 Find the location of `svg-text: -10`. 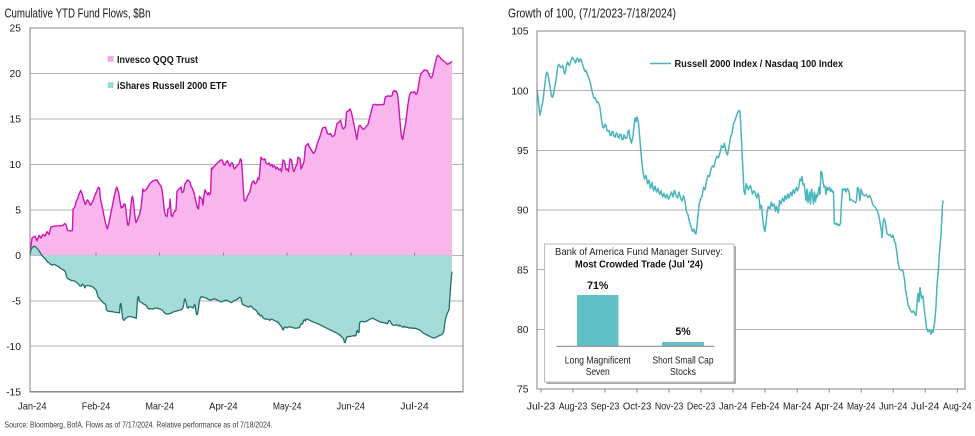

svg-text: -10 is located at coordinates (13, 347).